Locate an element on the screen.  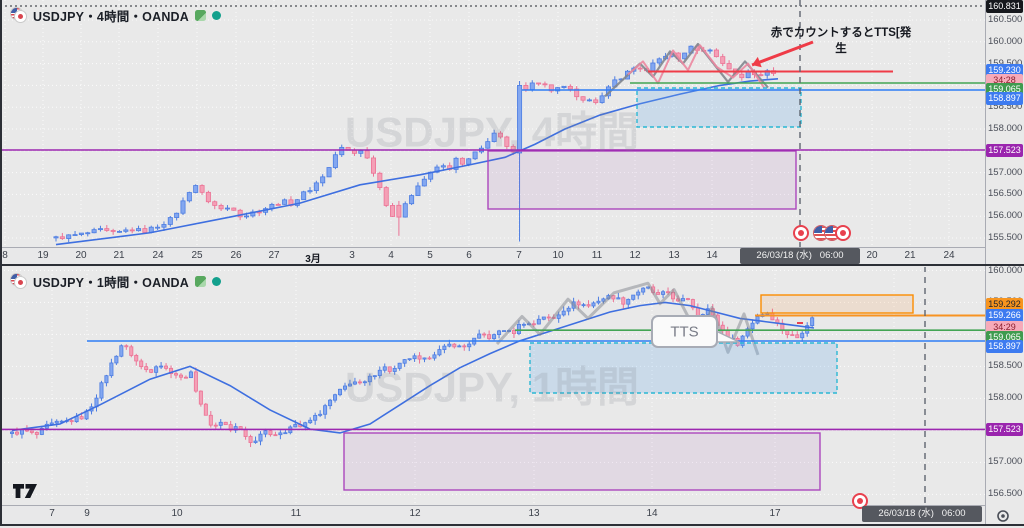
time-axis-1h is located at coordinates (492, 515).